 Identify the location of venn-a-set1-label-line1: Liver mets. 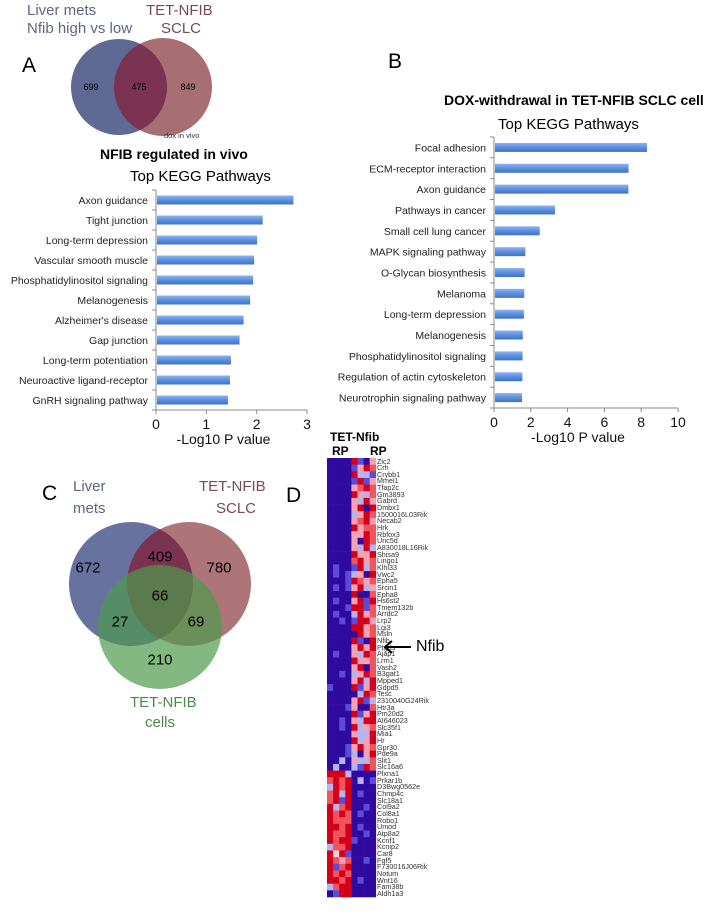
(62, 10).